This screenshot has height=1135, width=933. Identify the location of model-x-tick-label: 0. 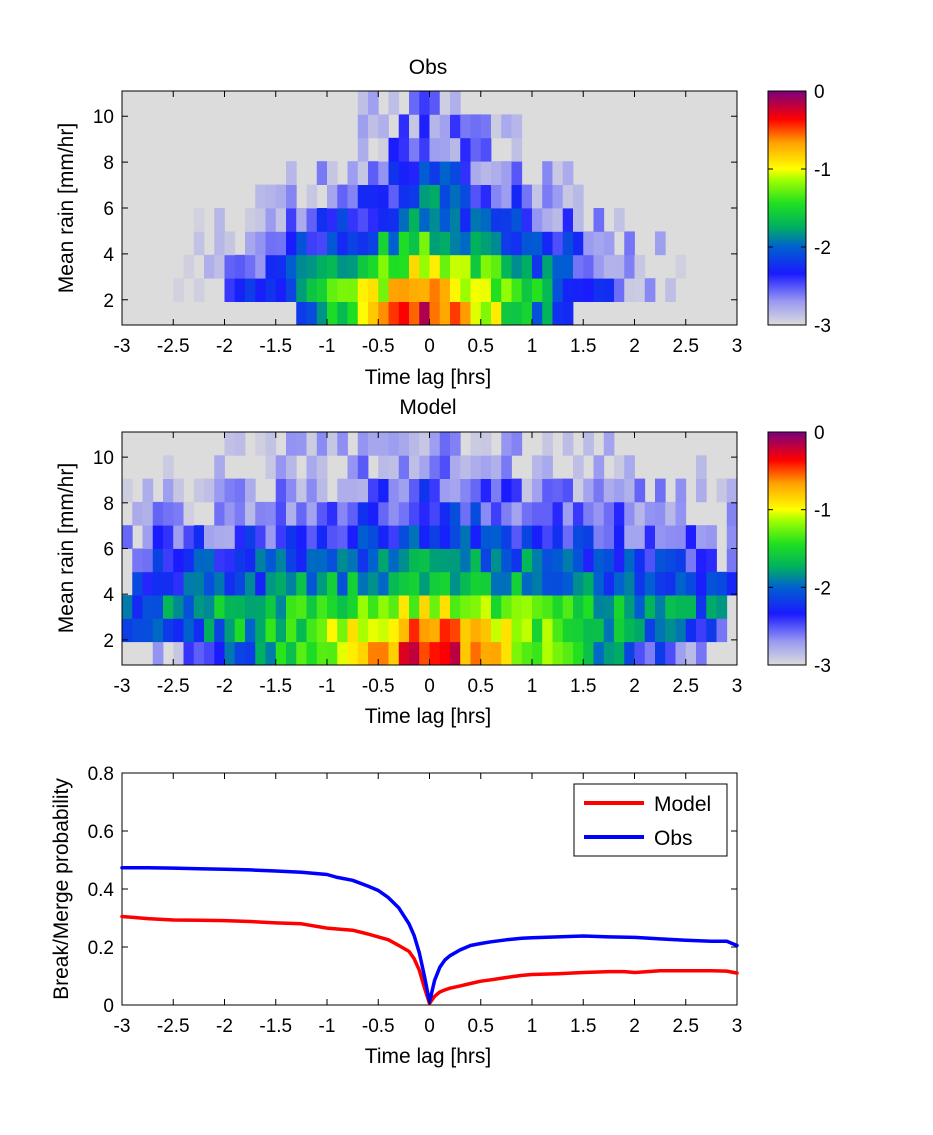
(429, 686).